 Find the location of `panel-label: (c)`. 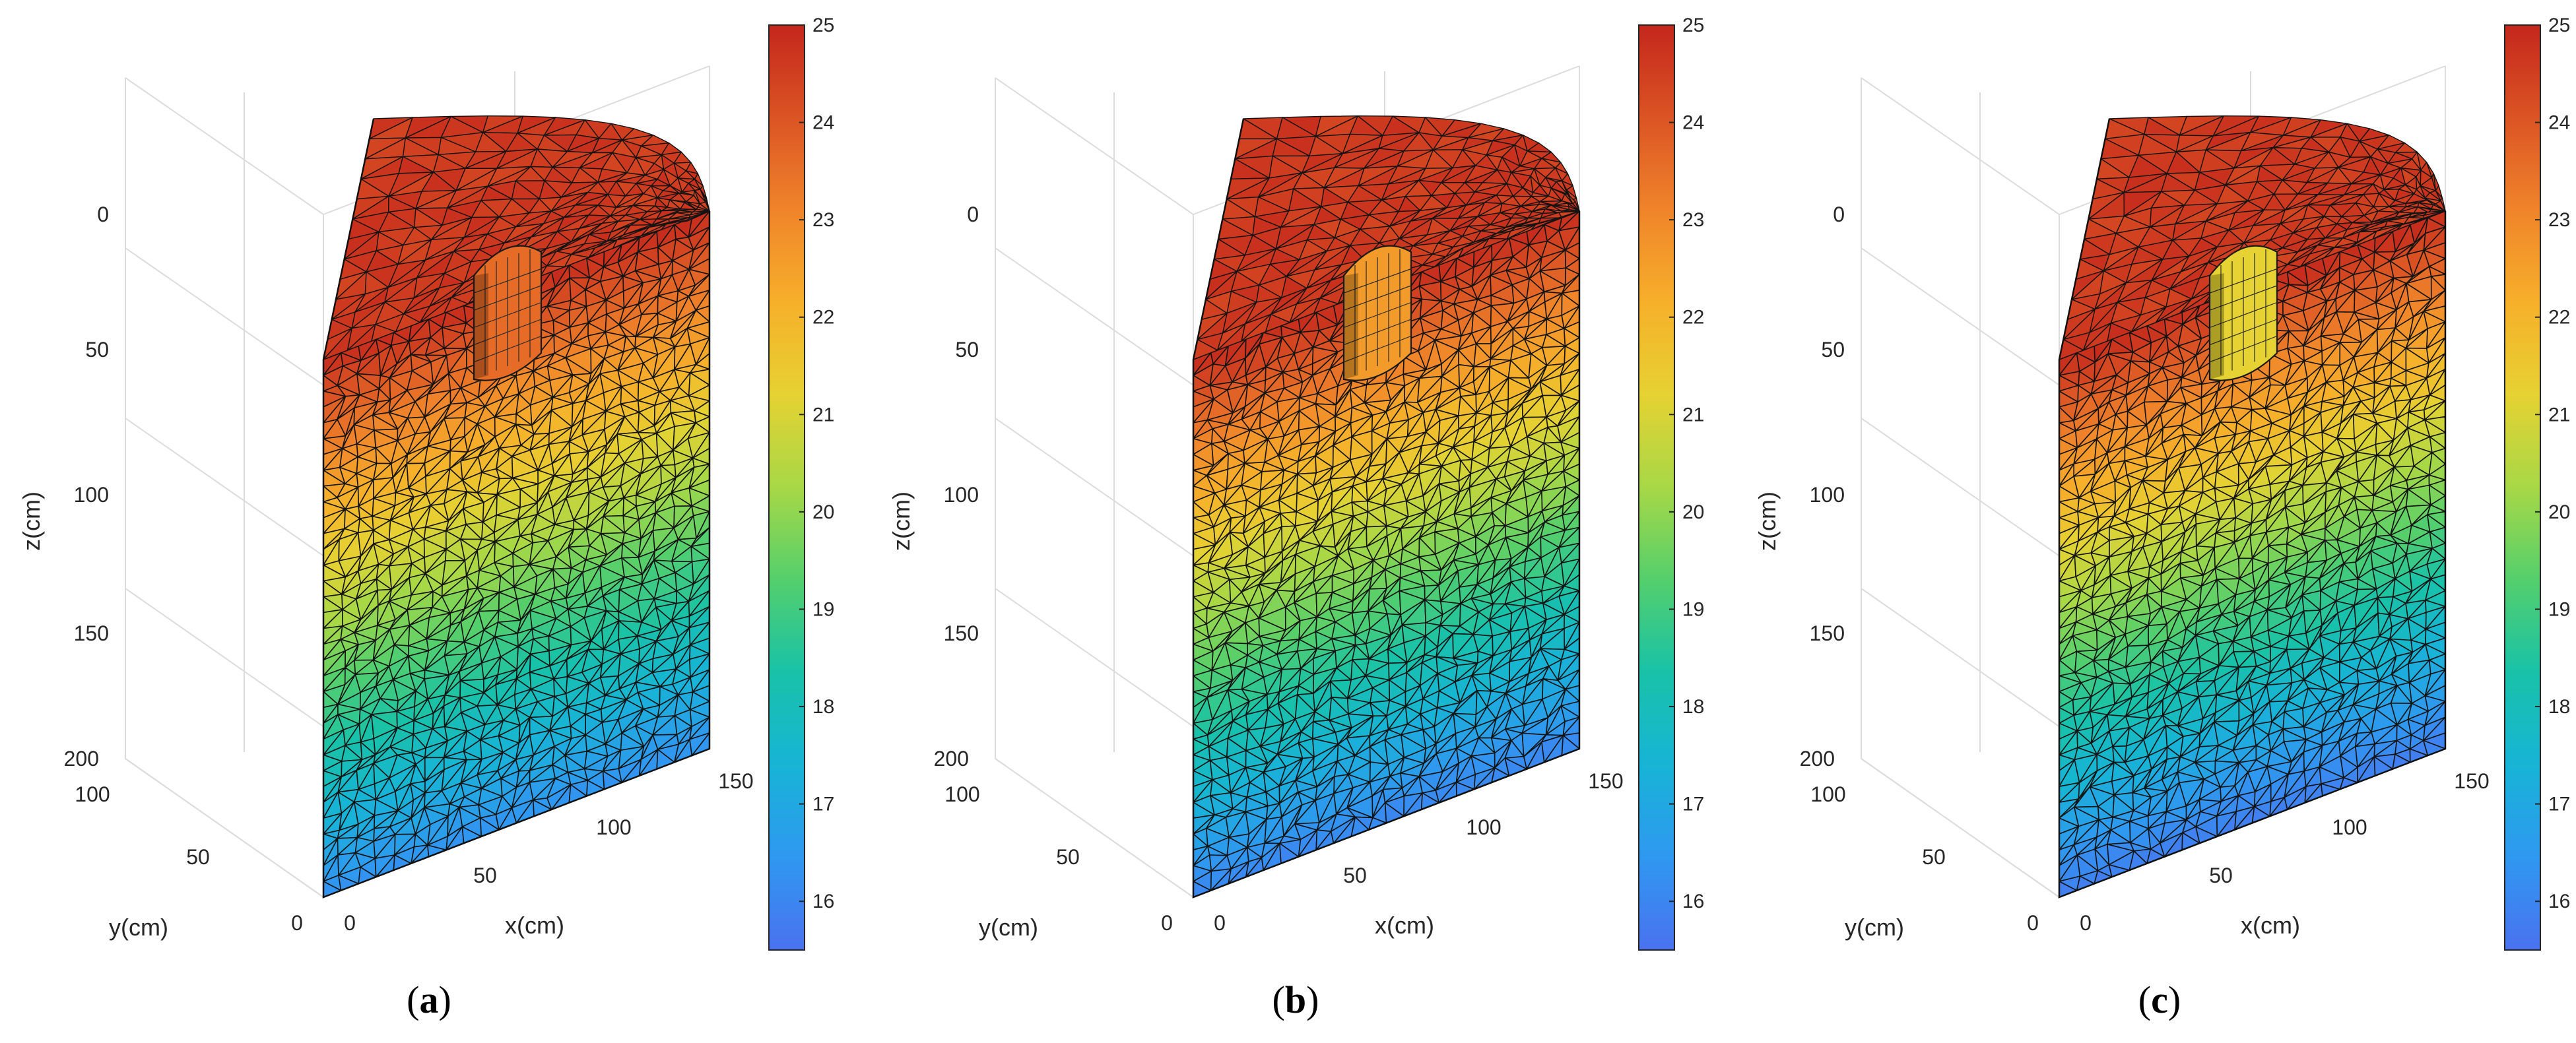

panel-label: (c) is located at coordinates (2159, 999).